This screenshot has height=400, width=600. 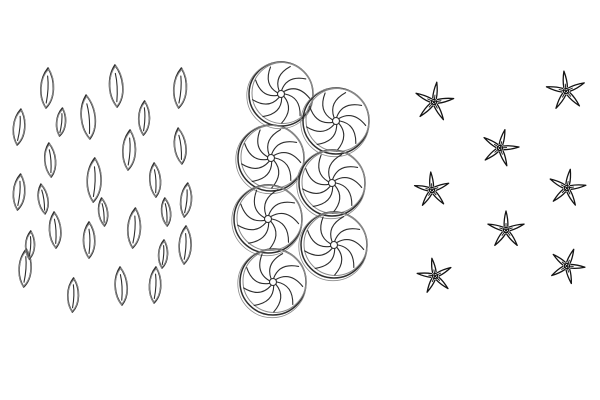 I want to click on swirl-circle-pattern-panel, so click(x=300, y=190).